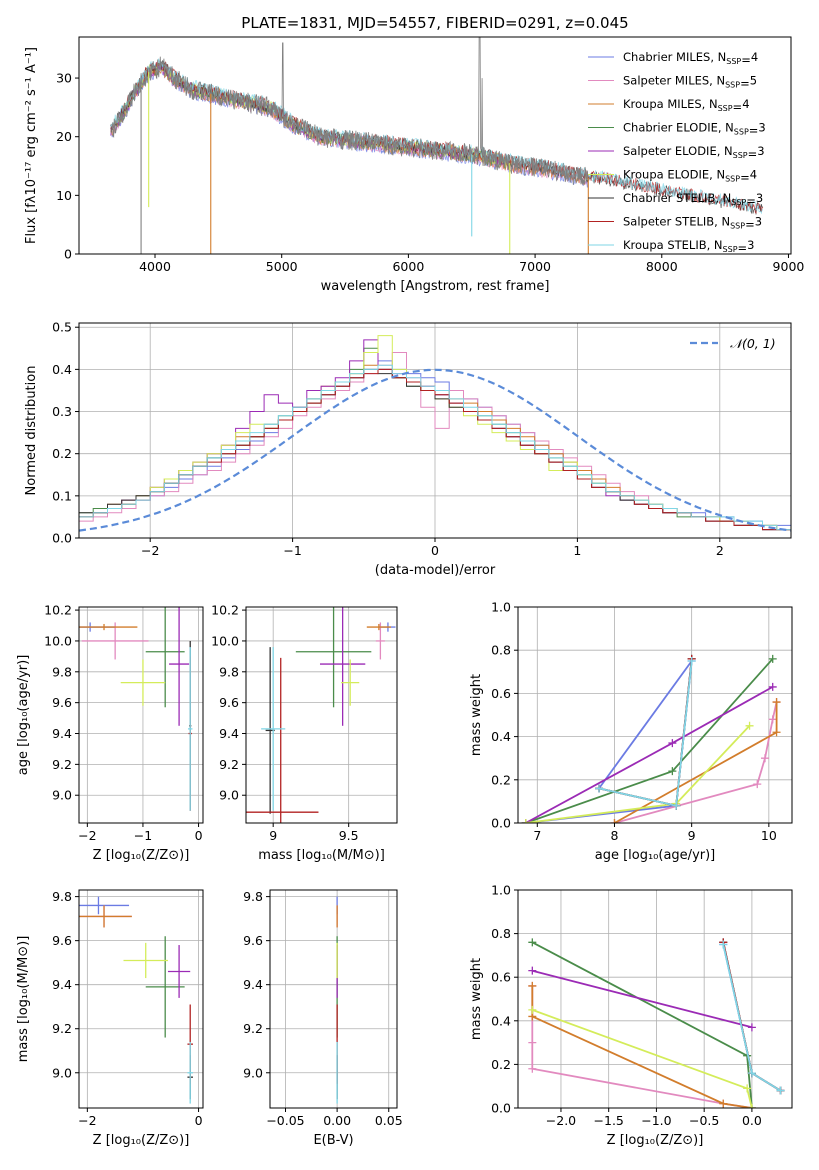  What do you see at coordinates (656, 1120) in the screenshot?
I see `x-tick-label: −1.0` at bounding box center [656, 1120].